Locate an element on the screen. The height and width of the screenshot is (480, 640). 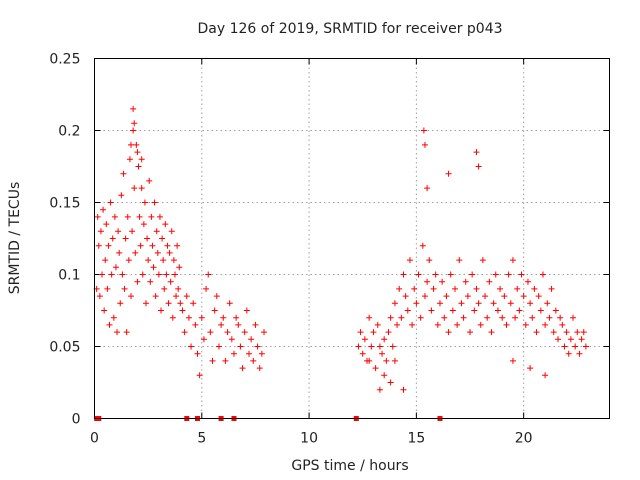
x-tick-label: 0 is located at coordinates (94, 439).